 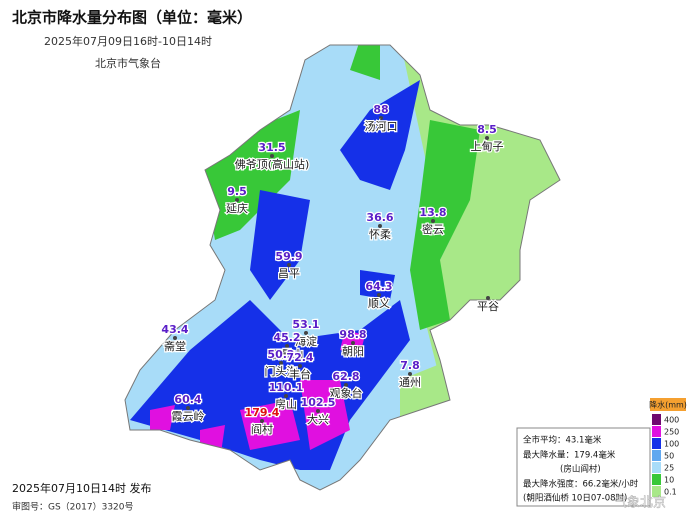 I want to click on station-name: 门头沟, so click(x=281, y=371).